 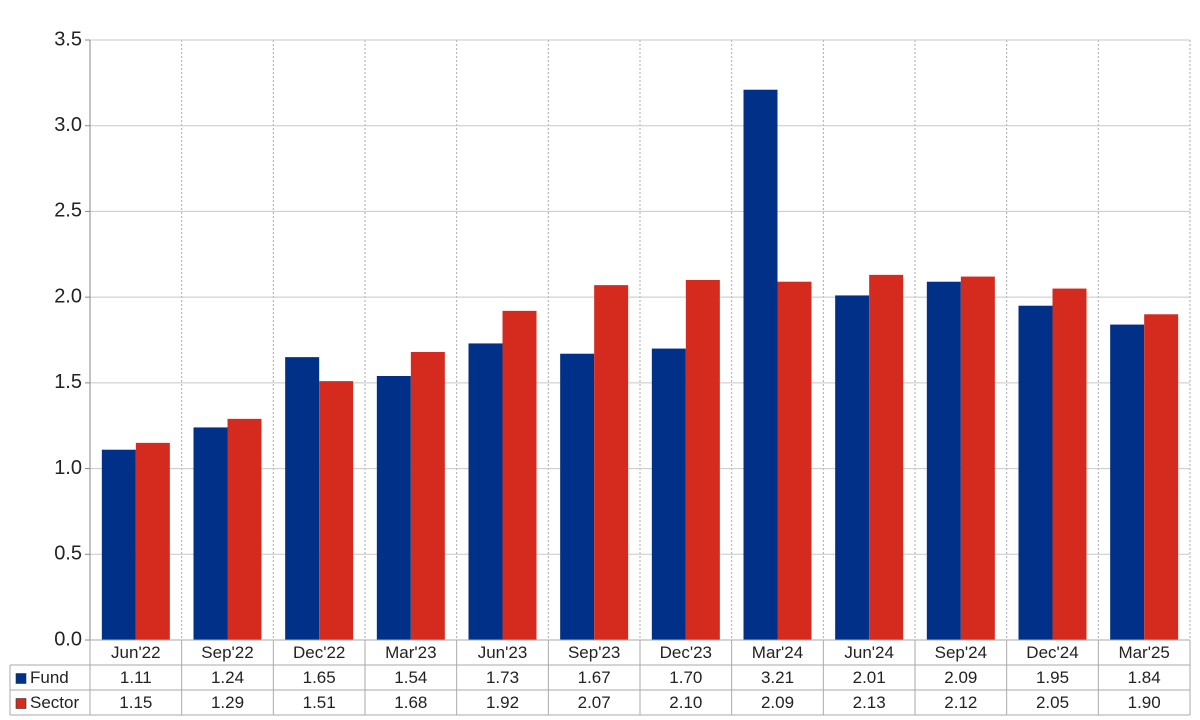 I want to click on table-value: 2.12, so click(x=960, y=702).